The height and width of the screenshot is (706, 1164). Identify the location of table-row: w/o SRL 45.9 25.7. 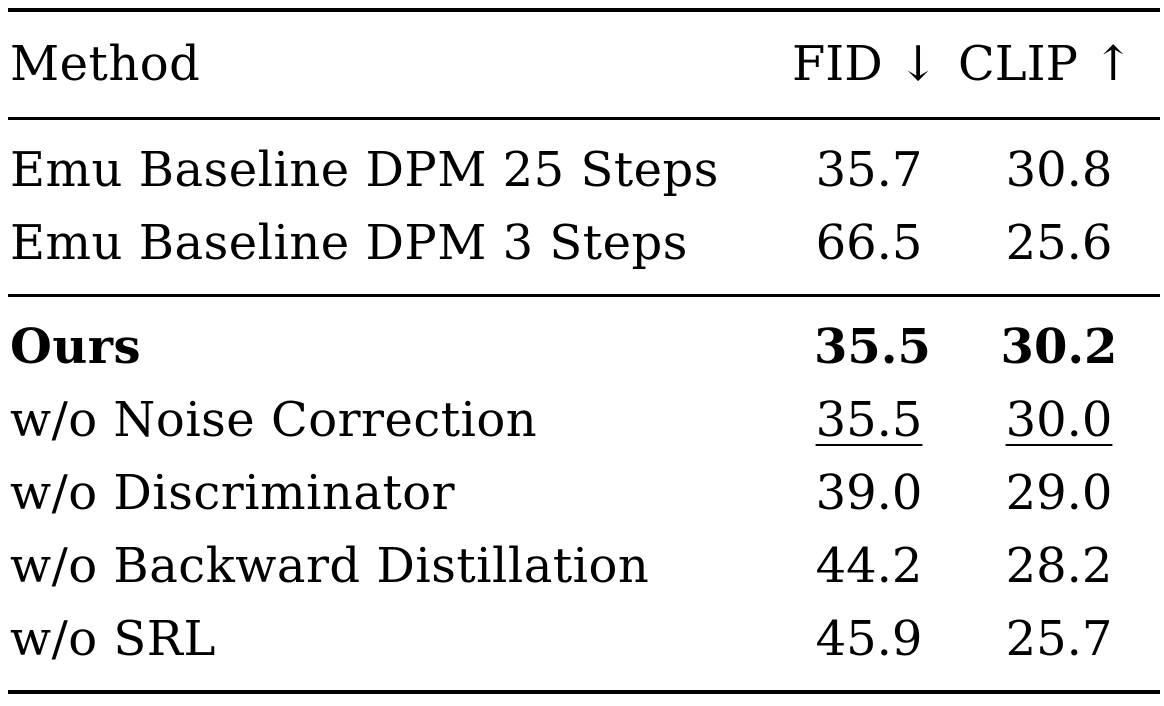
(584, 639).